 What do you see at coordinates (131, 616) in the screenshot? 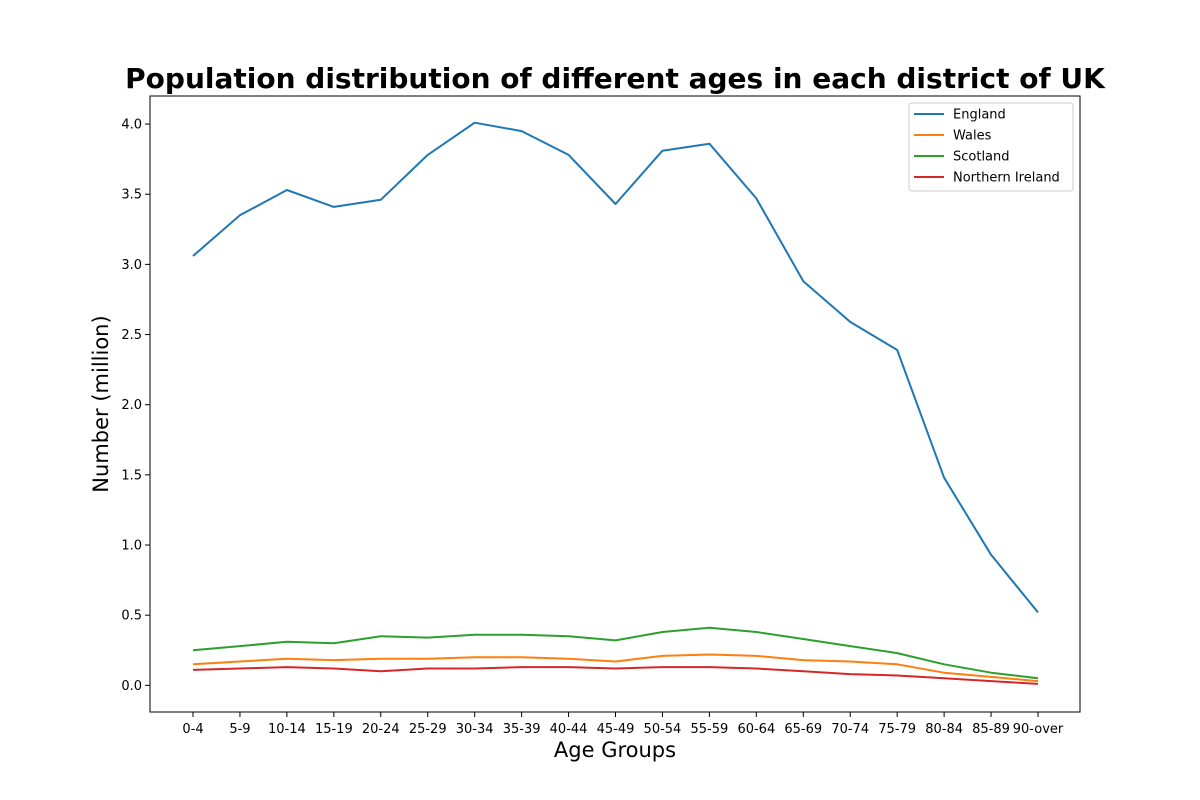
I see `y-tick-label: 0.5` at bounding box center [131, 616].